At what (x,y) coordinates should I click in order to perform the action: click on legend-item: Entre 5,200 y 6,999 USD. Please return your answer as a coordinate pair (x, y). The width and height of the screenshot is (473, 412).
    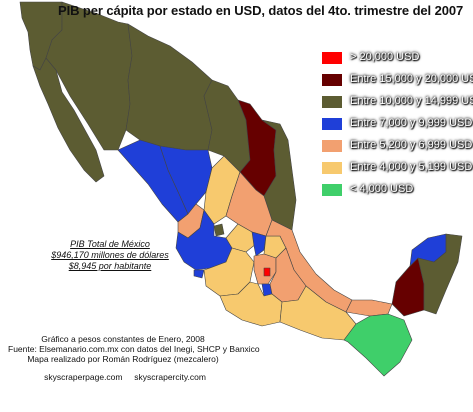
    Looking at the image, I should click on (397, 149).